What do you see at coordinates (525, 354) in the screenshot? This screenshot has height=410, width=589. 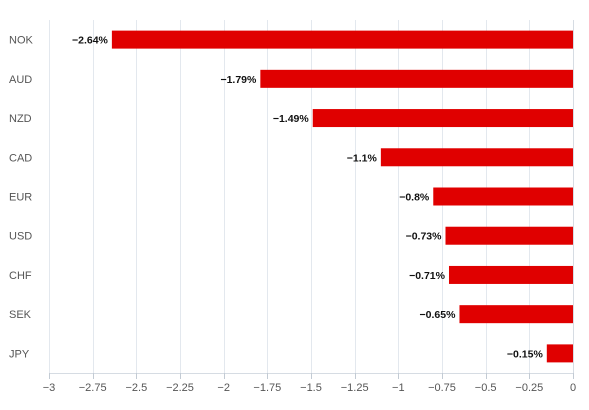 I see `data-label-jpy: −0.15%` at bounding box center [525, 354].